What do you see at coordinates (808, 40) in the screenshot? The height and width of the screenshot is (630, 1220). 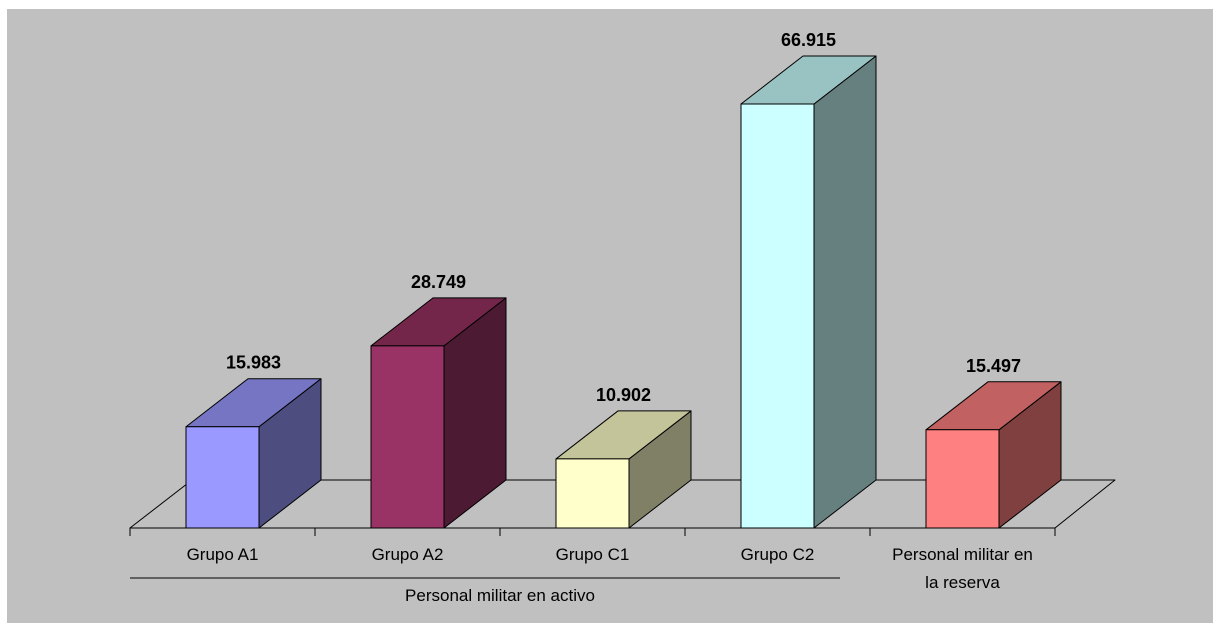 I see `data-label: 66.915` at bounding box center [808, 40].